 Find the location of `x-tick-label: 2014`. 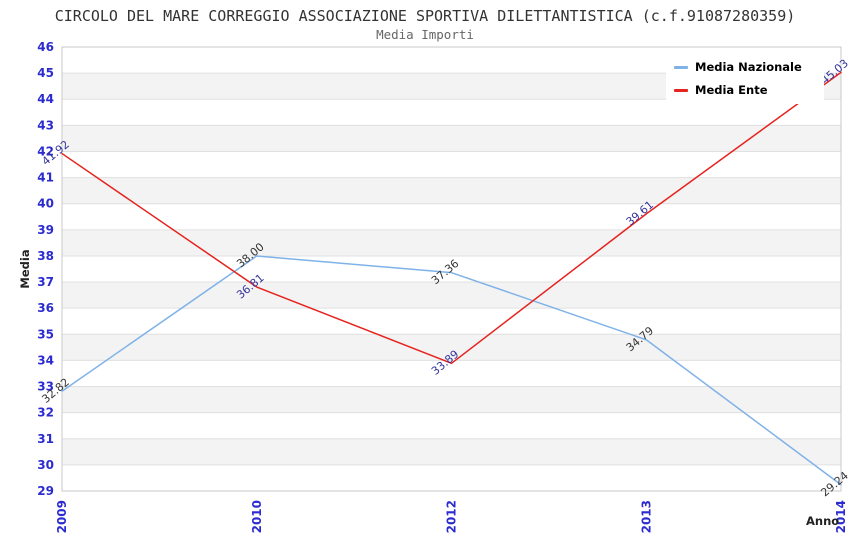

x-tick-label: 2014 is located at coordinates (841, 516).